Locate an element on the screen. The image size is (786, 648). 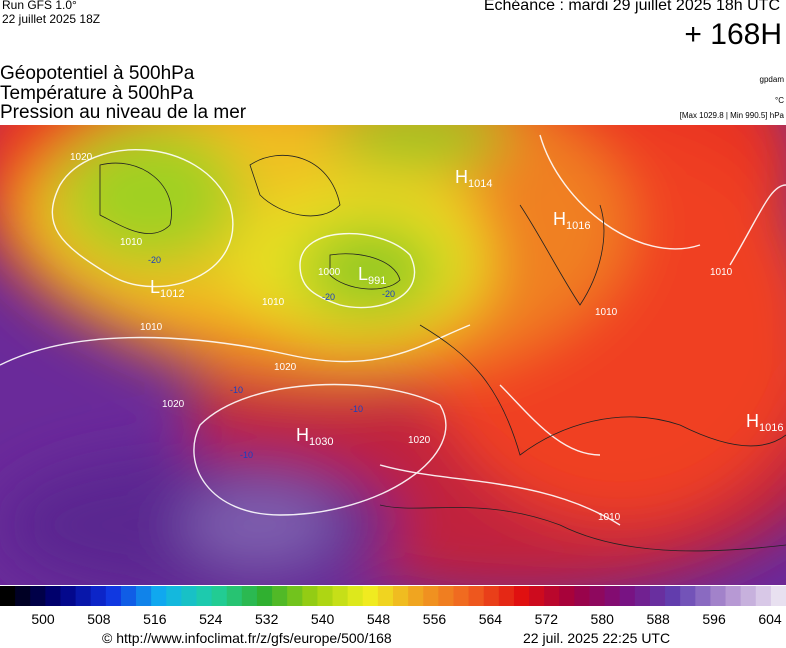
colorbar-label: 564 is located at coordinates (491, 619).